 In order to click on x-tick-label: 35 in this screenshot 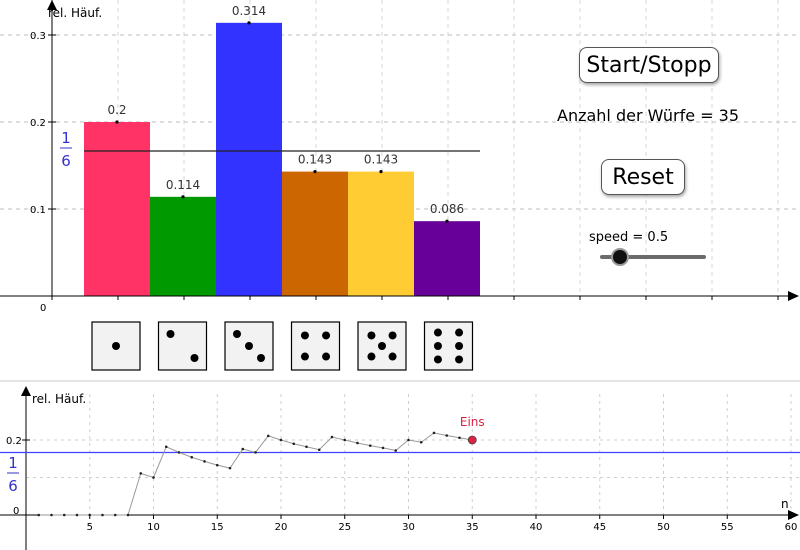, I will do `click(472, 527)`.